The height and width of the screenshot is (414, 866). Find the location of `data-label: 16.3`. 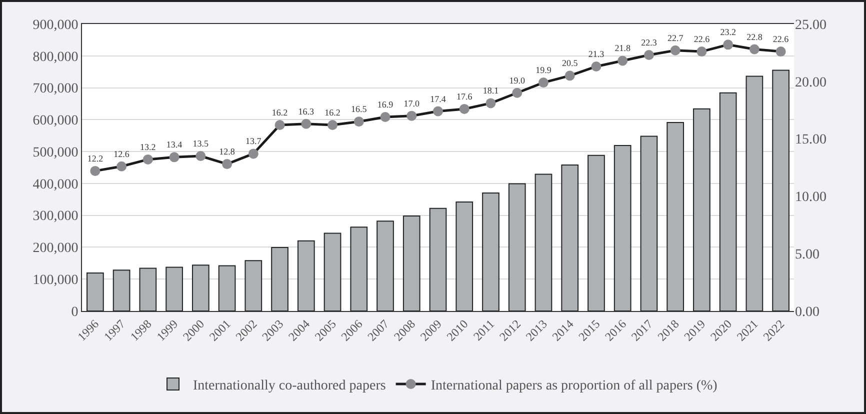

data-label: 16.3 is located at coordinates (306, 111).